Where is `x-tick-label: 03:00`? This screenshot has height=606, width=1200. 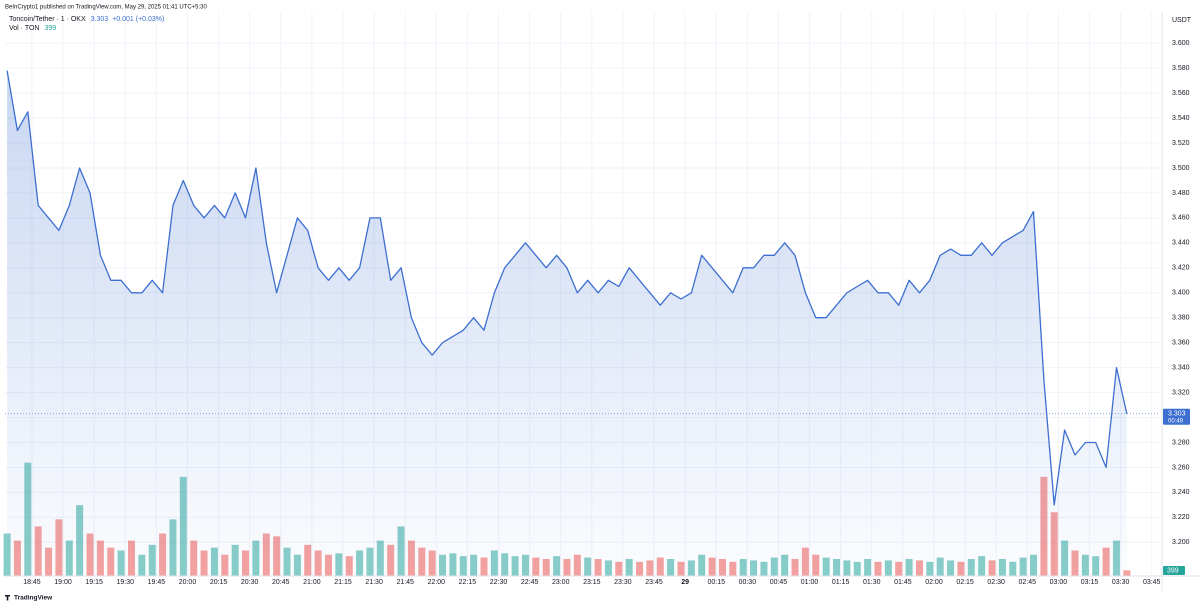
x-tick-label: 03:00 is located at coordinates (1059, 582).